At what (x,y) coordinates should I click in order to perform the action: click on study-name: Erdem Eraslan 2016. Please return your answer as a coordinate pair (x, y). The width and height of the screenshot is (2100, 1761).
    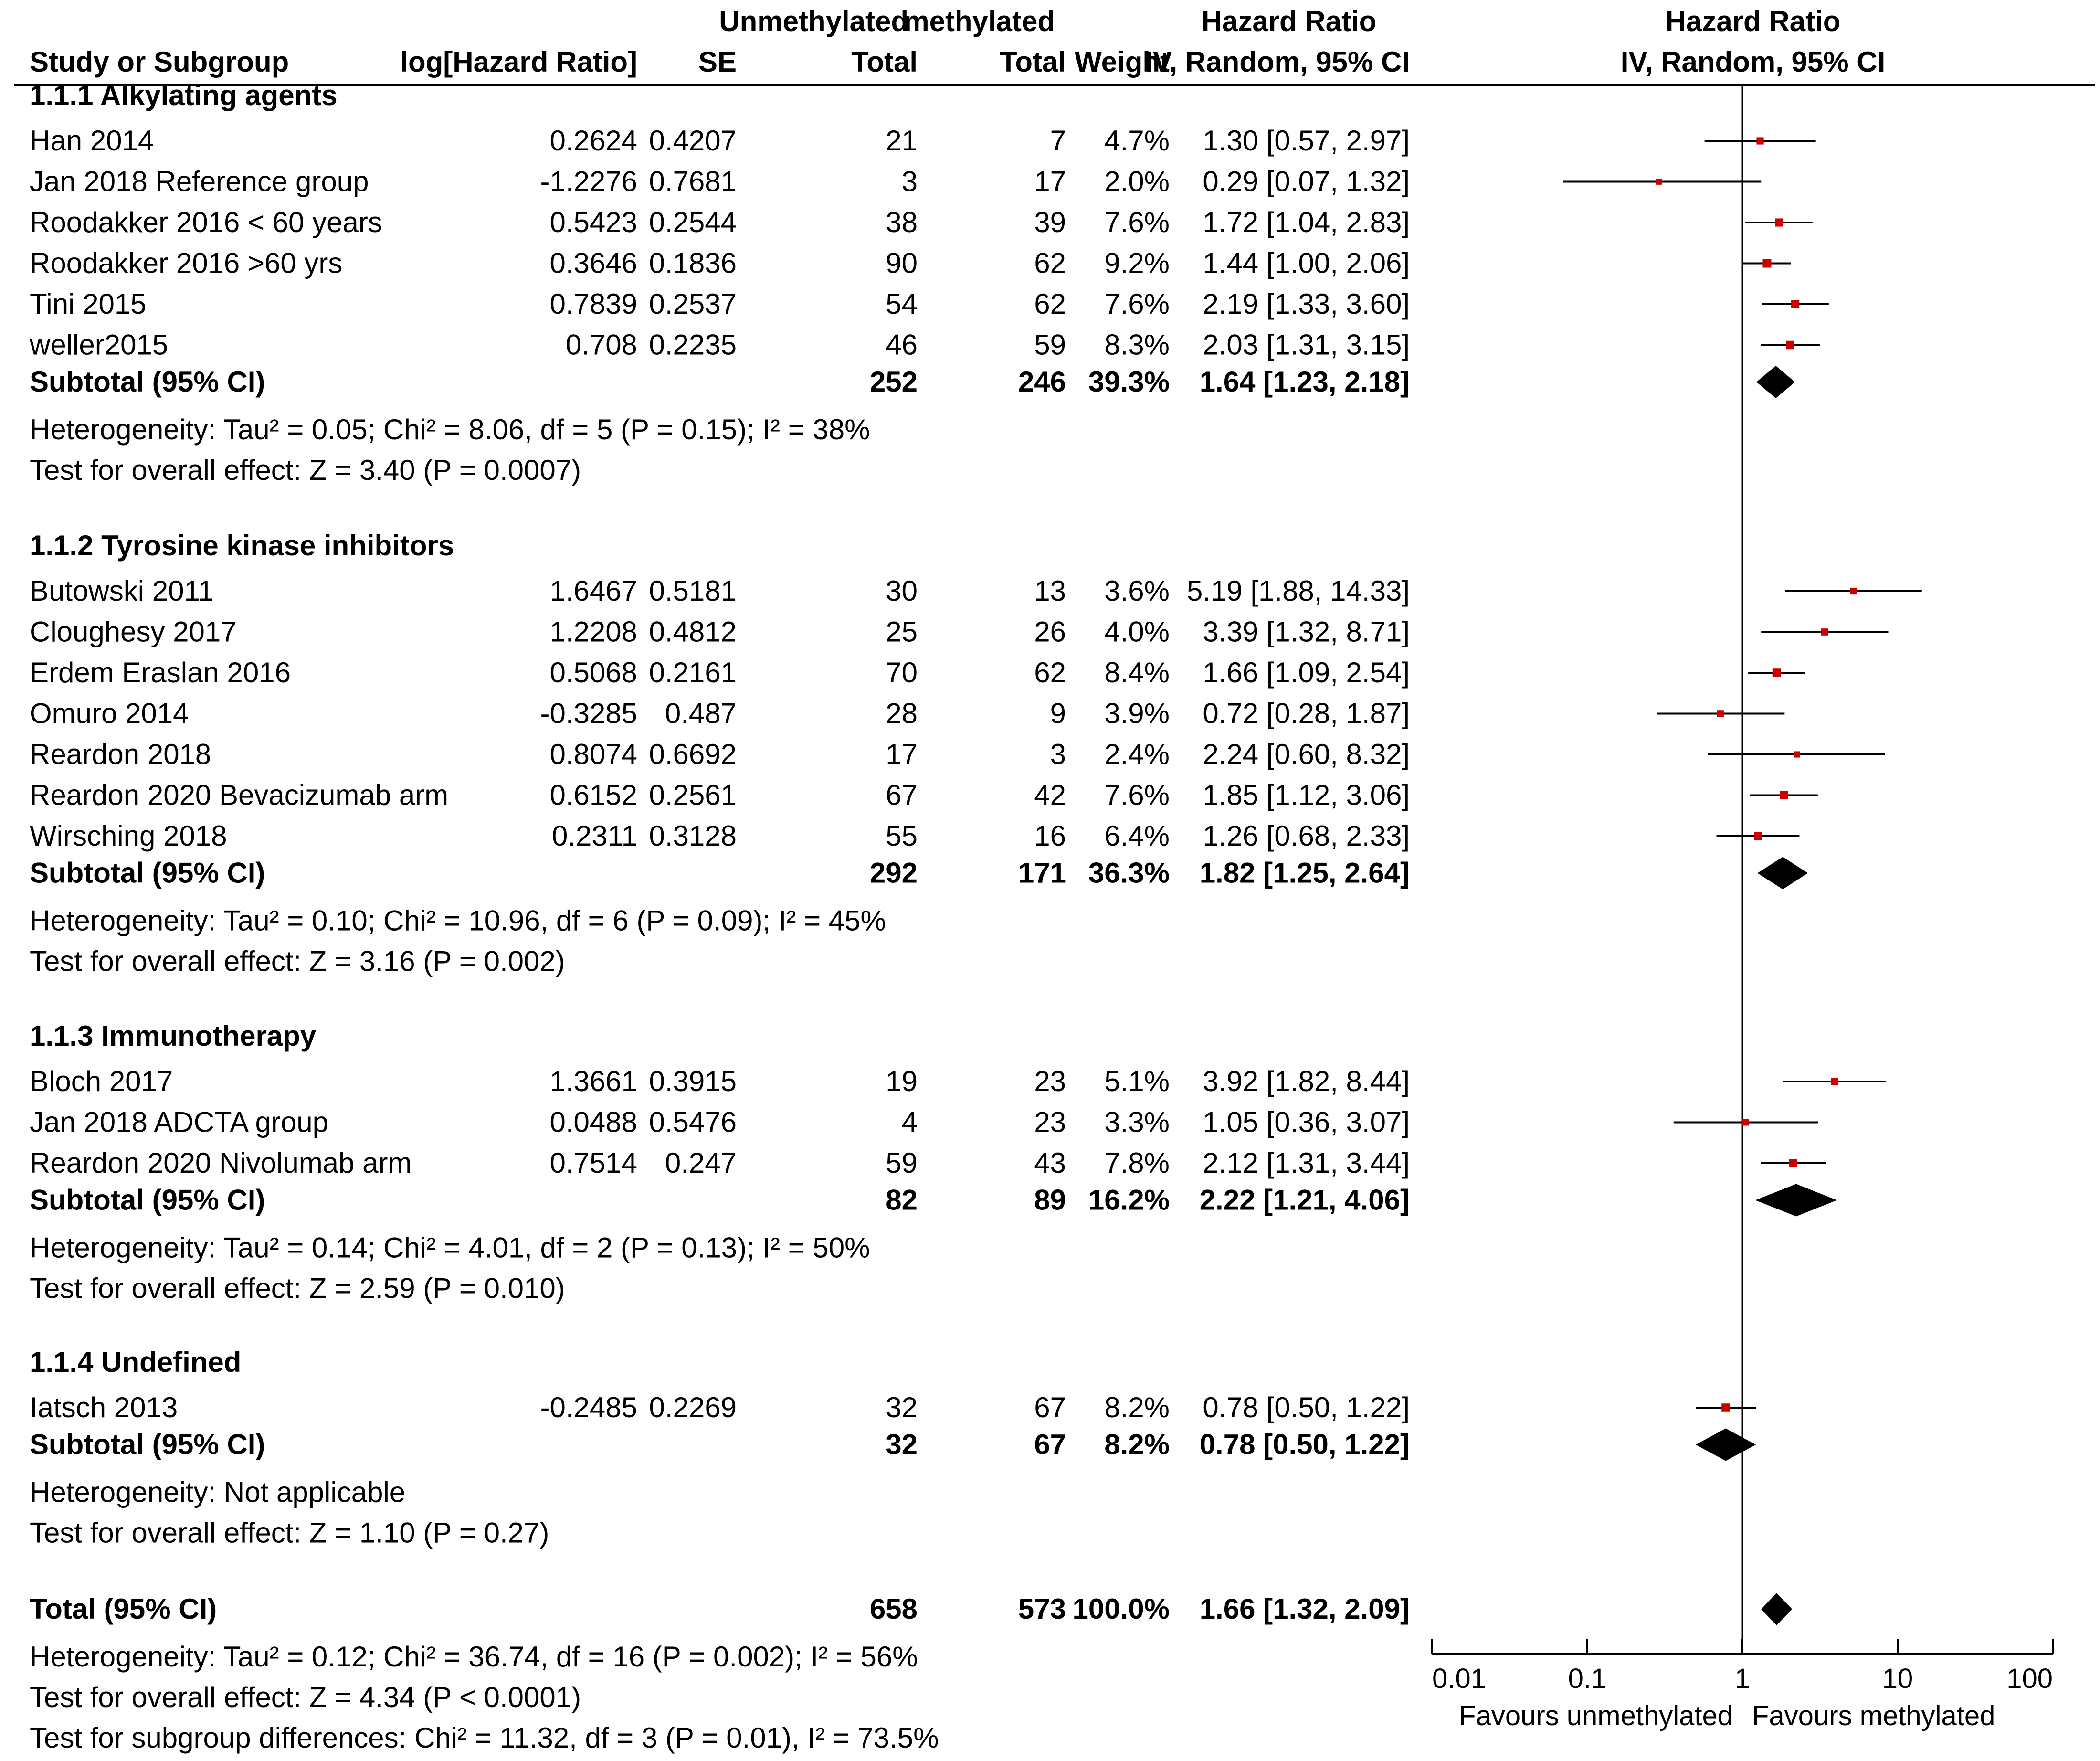
    Looking at the image, I should click on (160, 673).